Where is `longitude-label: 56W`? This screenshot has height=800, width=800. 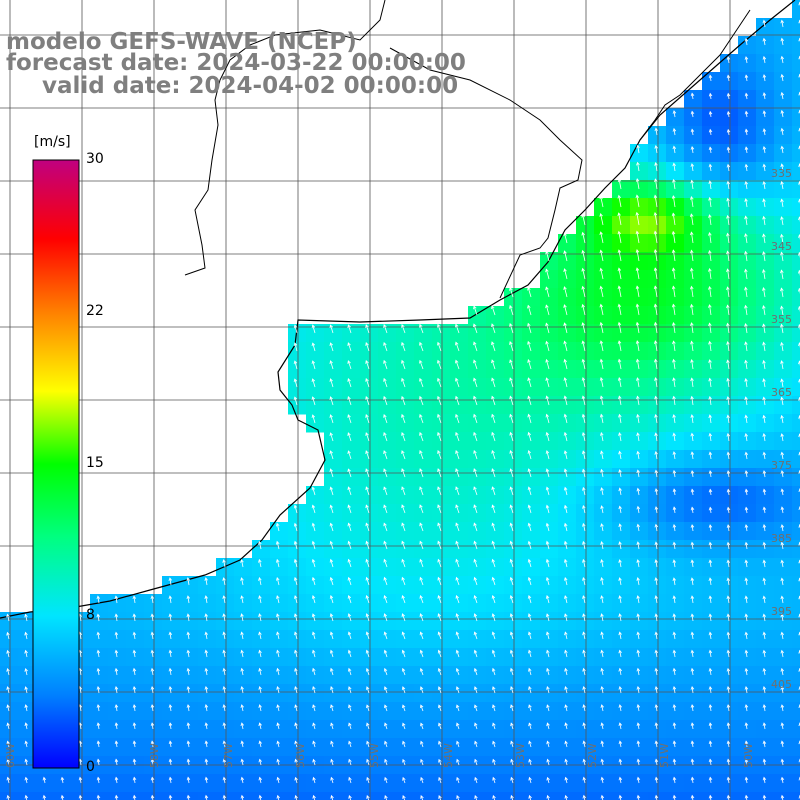
longitude-label: 56W is located at coordinates (300, 755).